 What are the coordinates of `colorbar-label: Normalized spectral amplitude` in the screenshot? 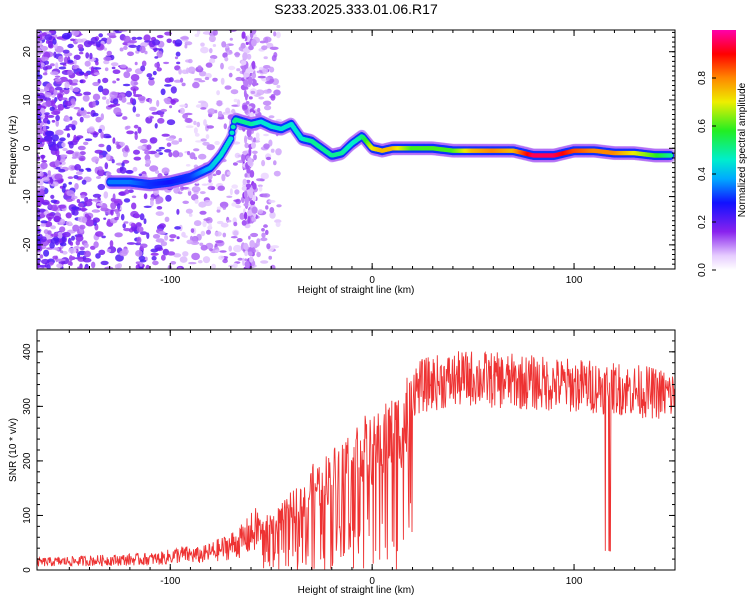 It's located at (742, 149).